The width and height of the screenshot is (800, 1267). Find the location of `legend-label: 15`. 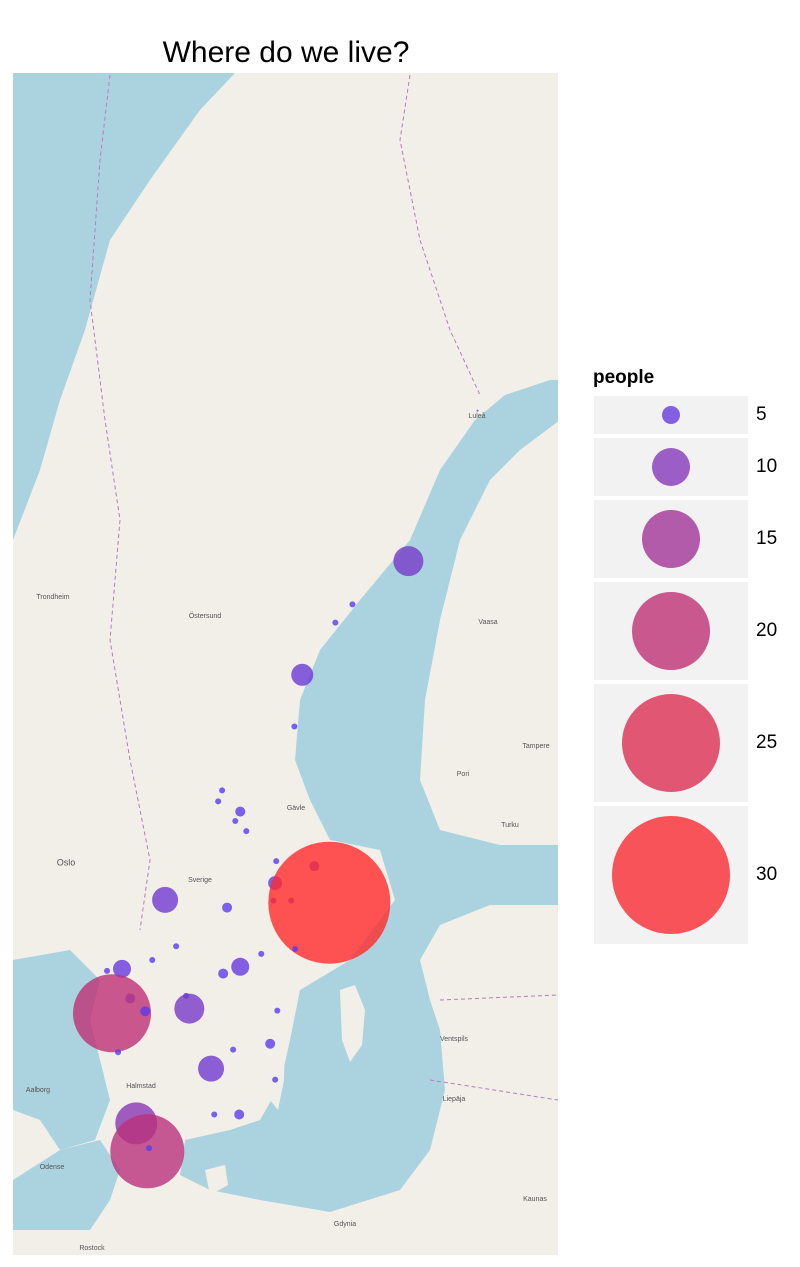

legend-label: 15 is located at coordinates (766, 538).